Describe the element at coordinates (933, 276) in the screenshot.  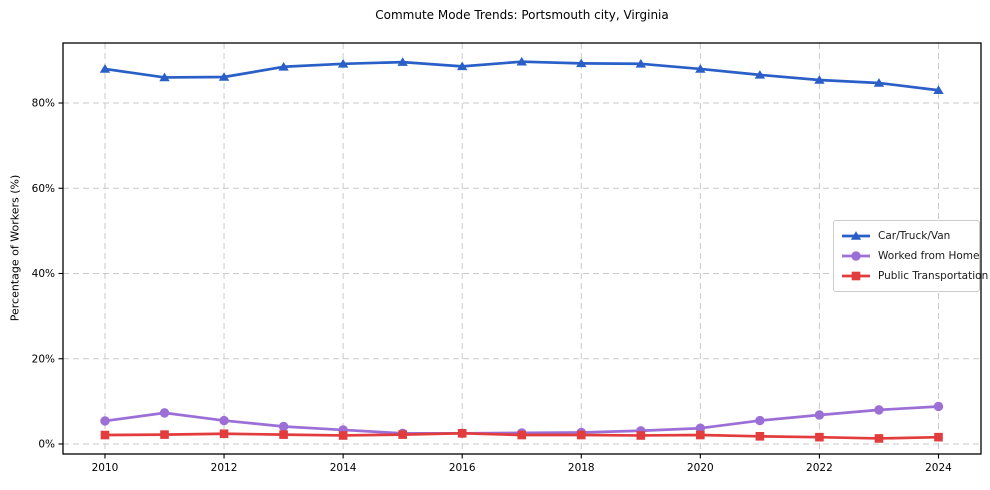
I see `legend-label: Public Transportation` at that location.